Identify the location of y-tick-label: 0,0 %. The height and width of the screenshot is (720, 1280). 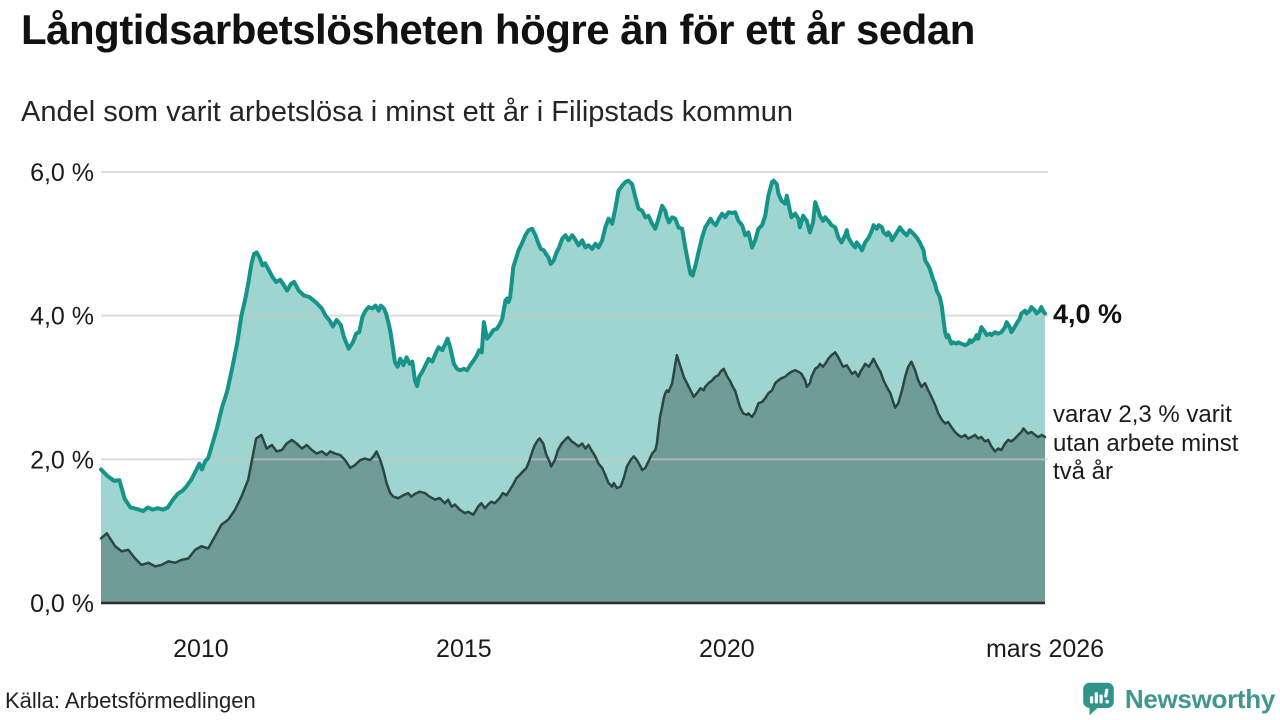
(62, 604).